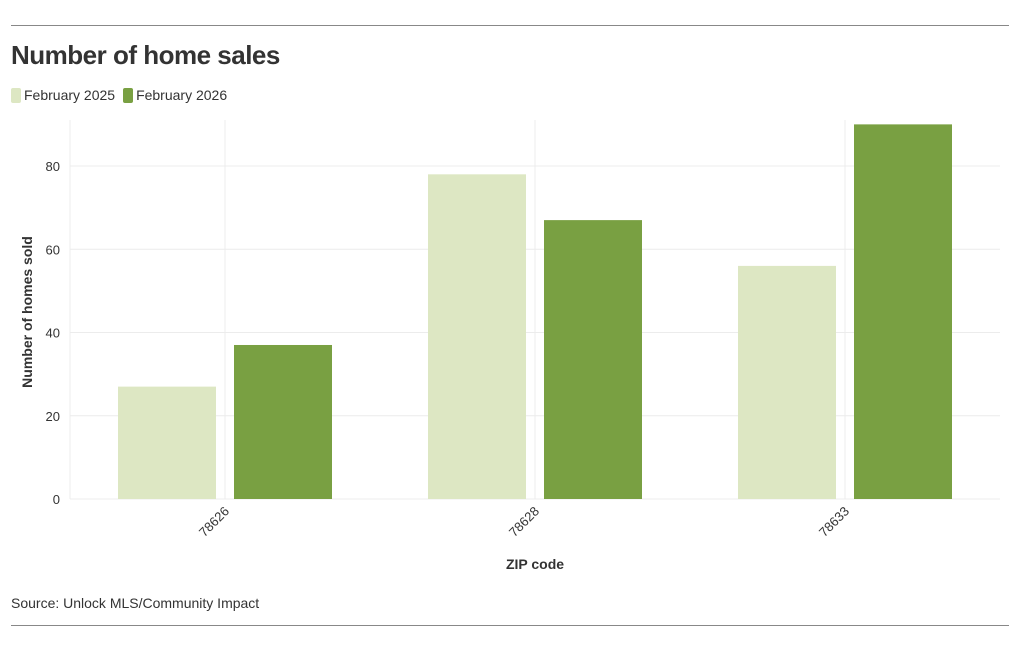  I want to click on bar-78626-feb-2025, so click(167, 442).